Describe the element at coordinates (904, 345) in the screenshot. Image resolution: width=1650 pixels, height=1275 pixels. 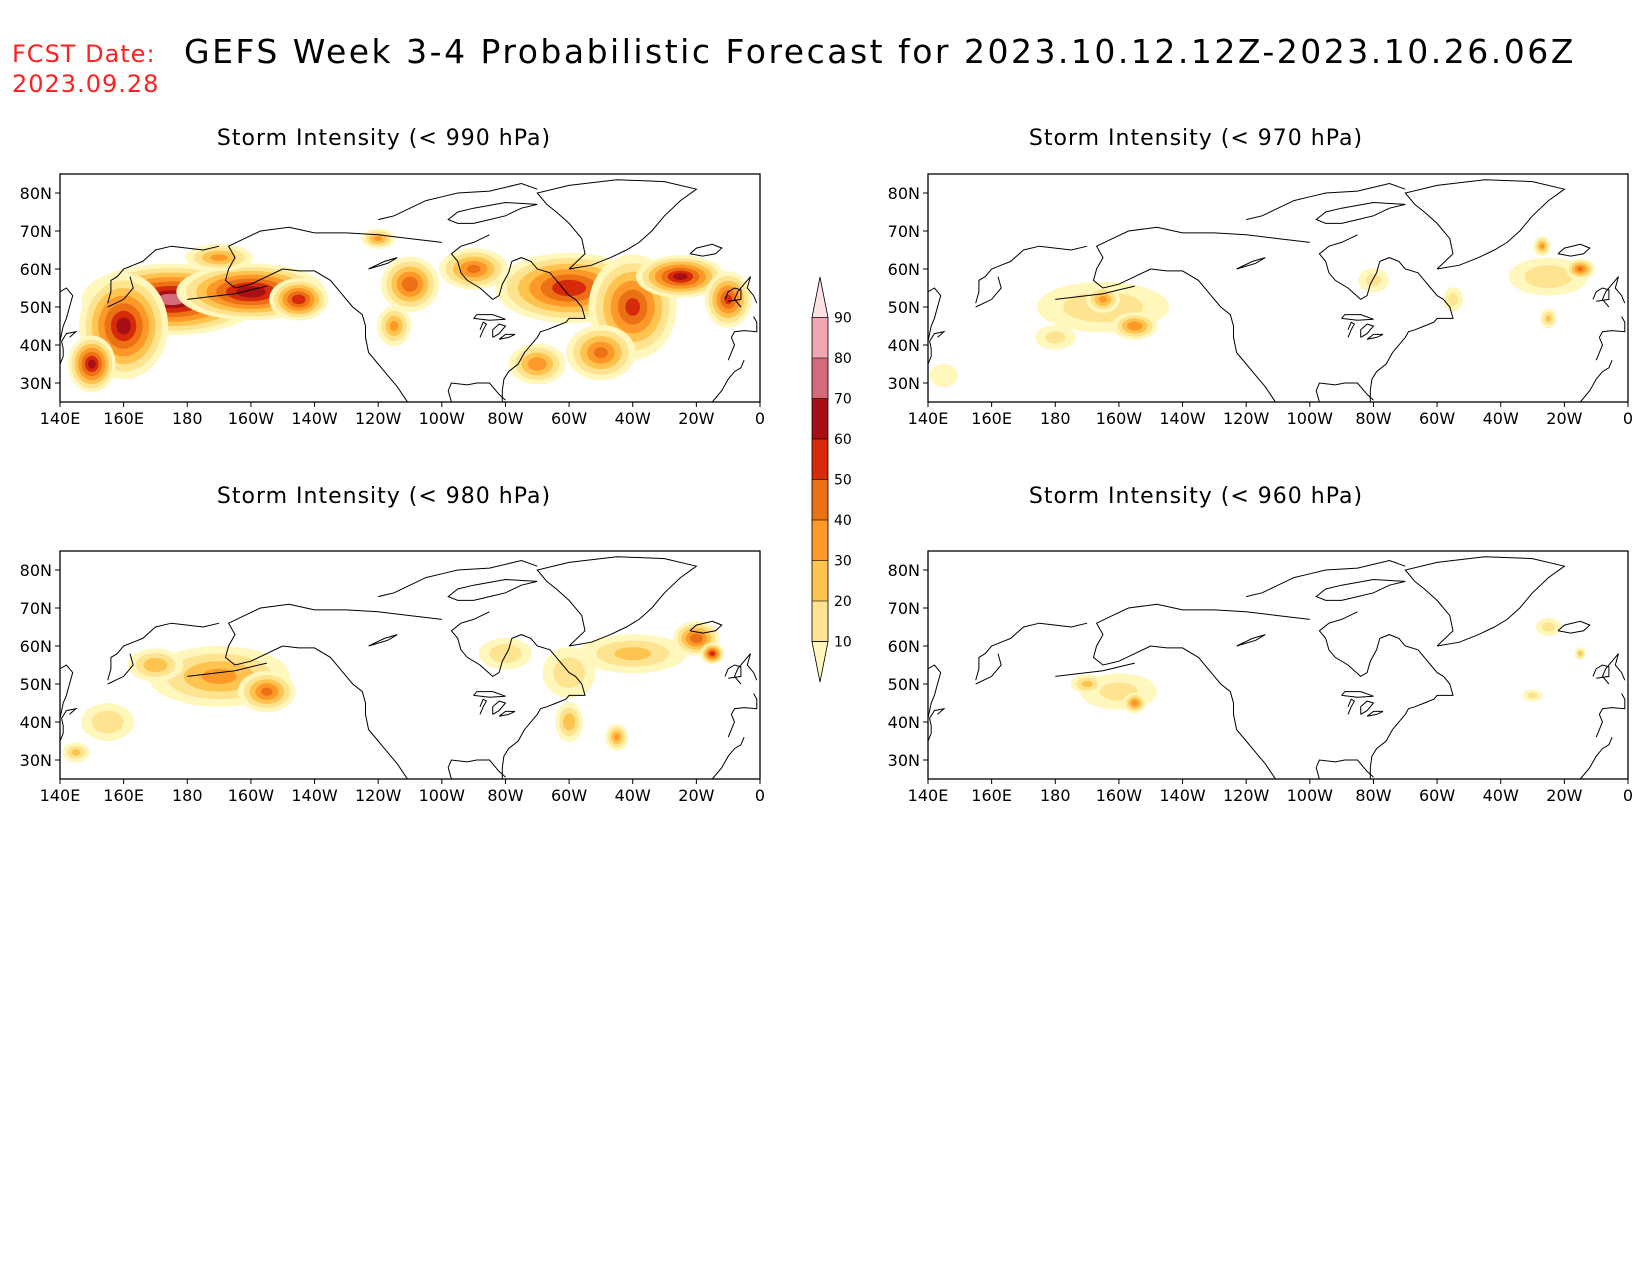
I see `lat-tick-label: 40N` at that location.